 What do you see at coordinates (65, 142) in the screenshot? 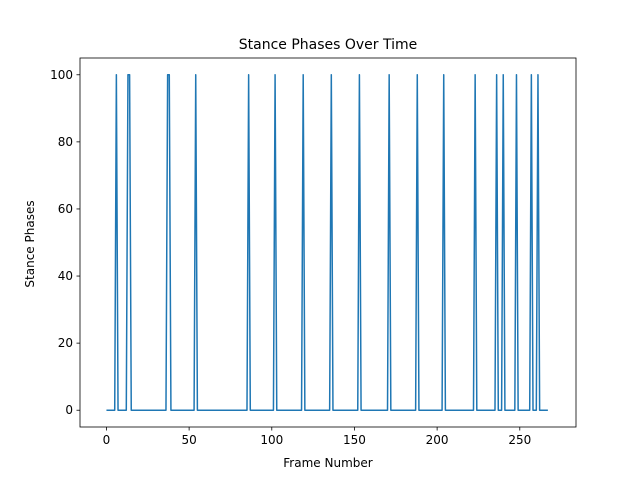
I see `y-tick-label: 80` at bounding box center [65, 142].